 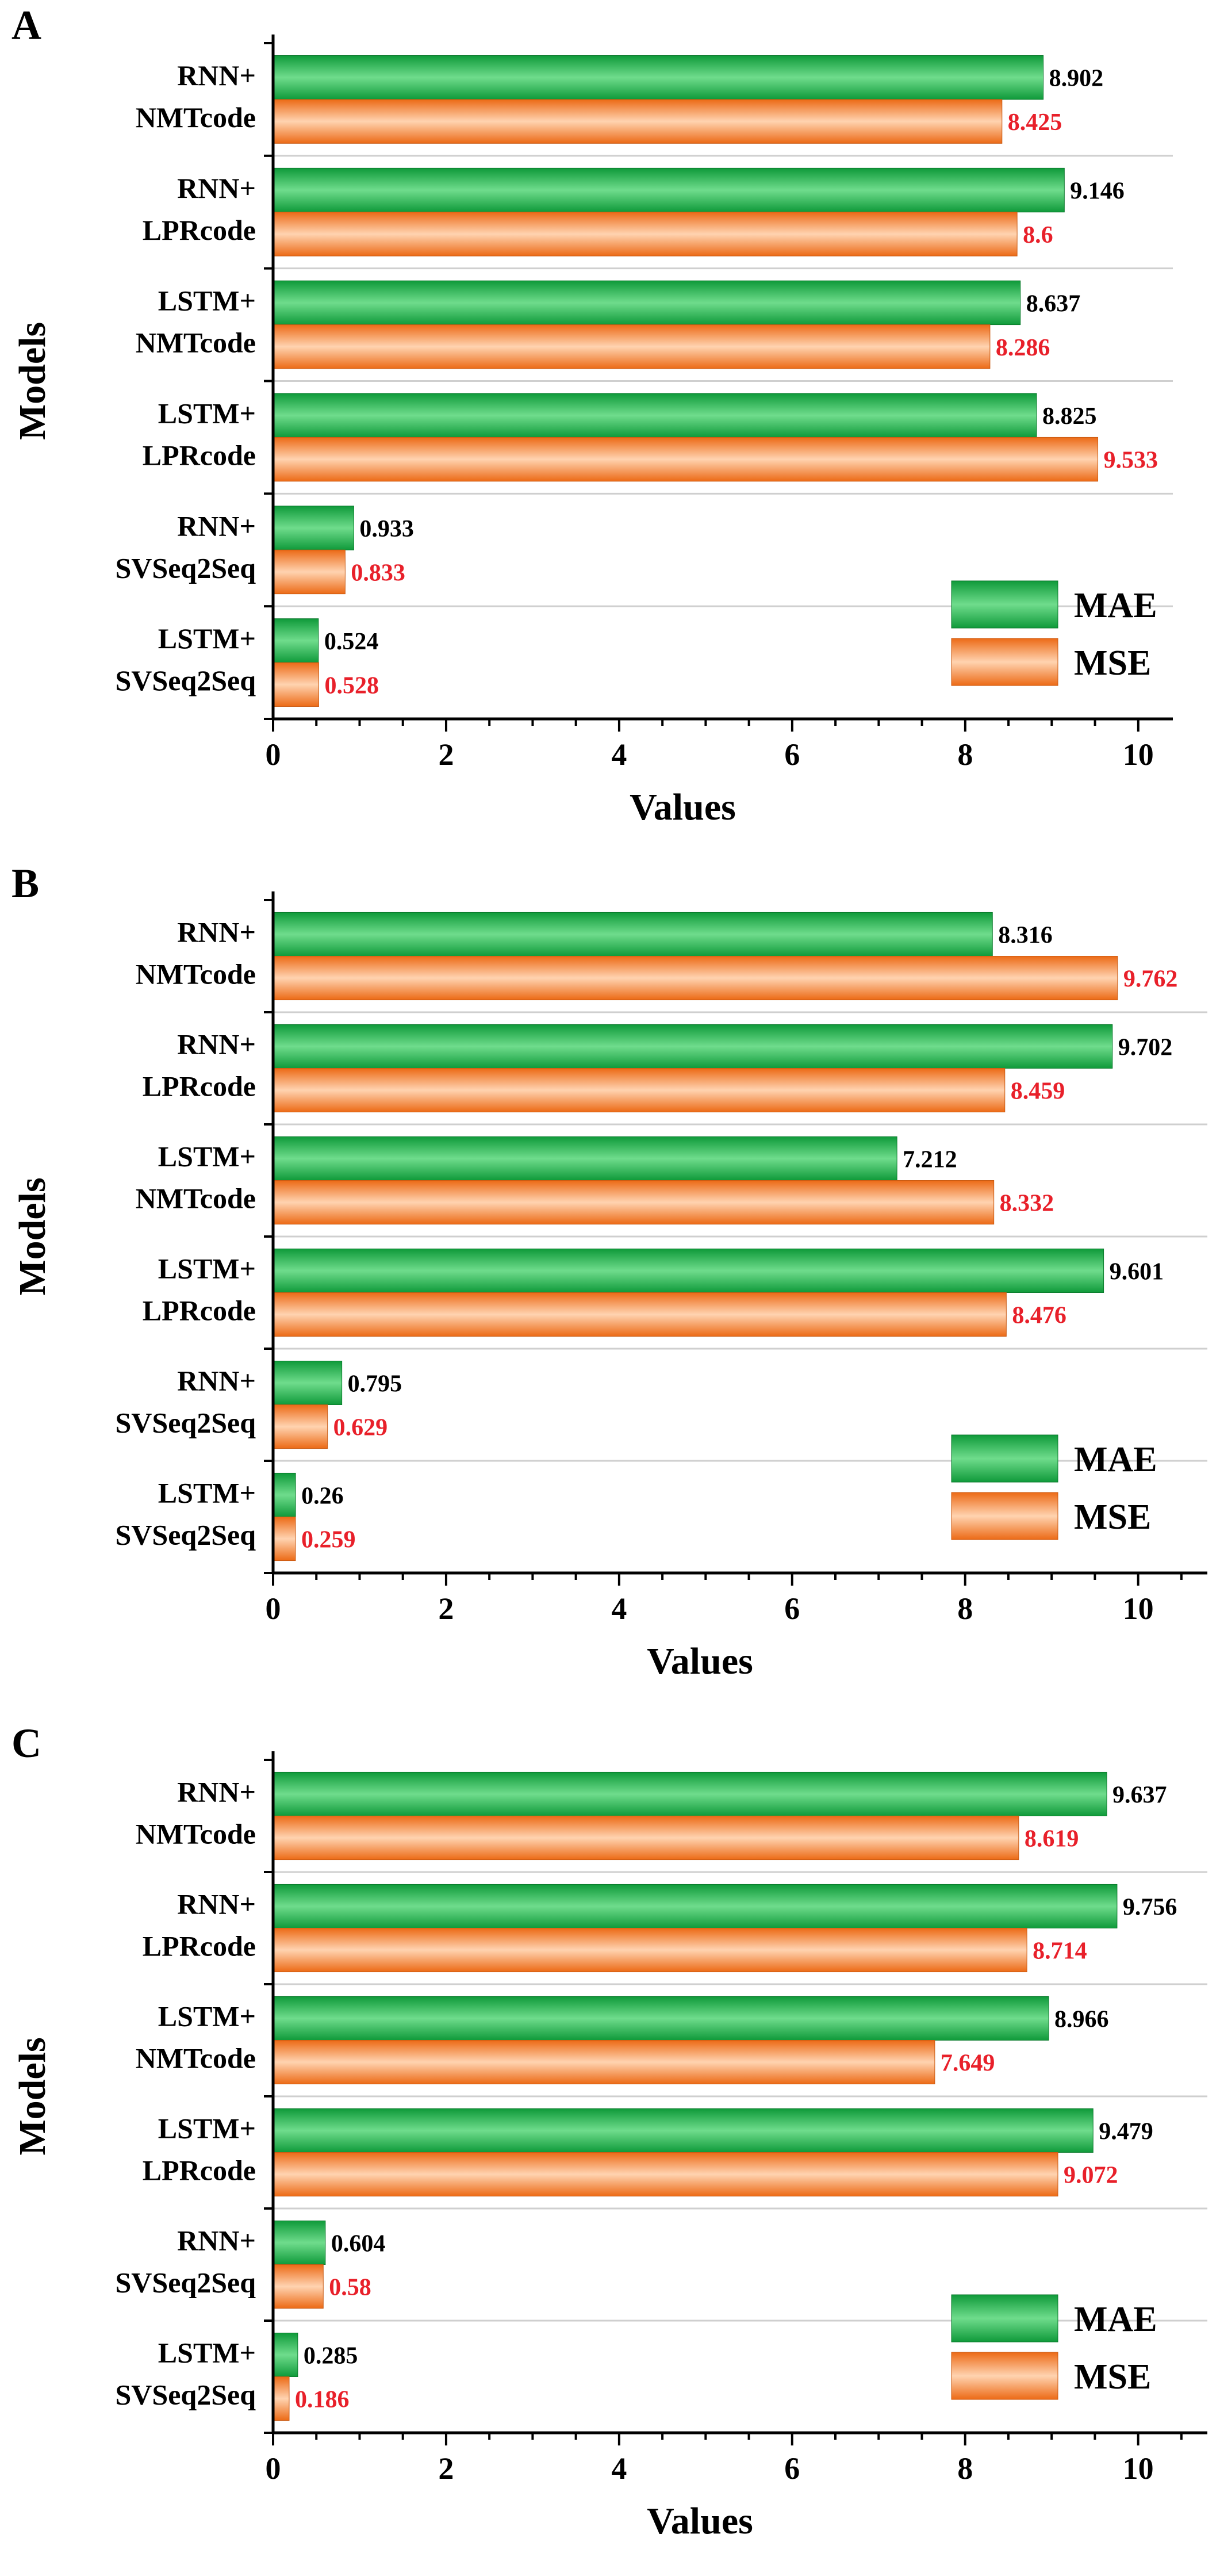 What do you see at coordinates (1081, 2019) in the screenshot?
I see `data-label-mae: 8.966` at bounding box center [1081, 2019].